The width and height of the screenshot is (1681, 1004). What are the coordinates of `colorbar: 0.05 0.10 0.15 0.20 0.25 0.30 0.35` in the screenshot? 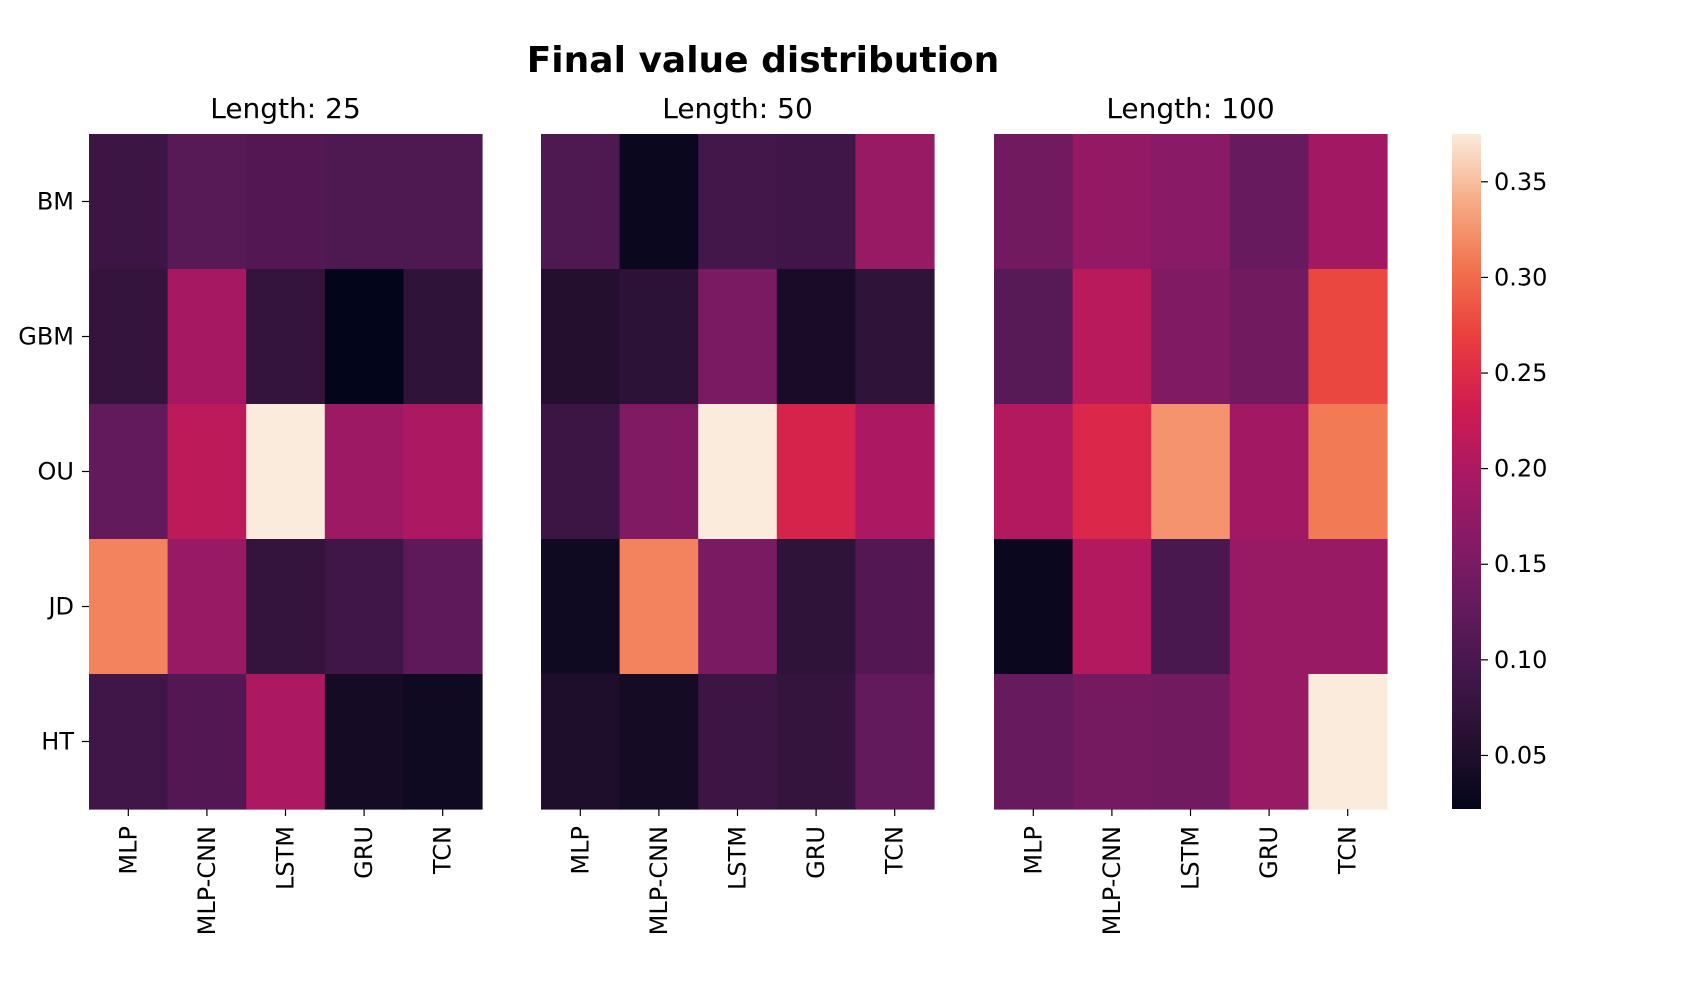 It's located at (1499, 471).